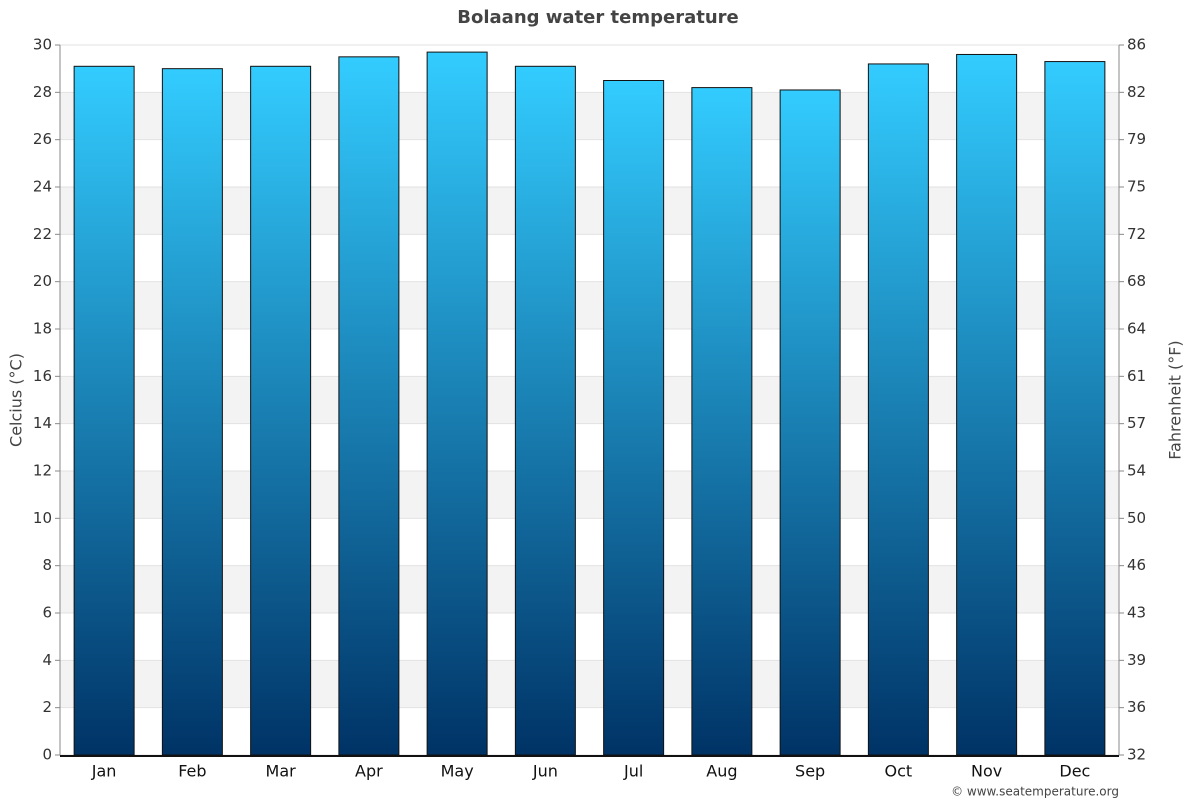 This screenshot has height=800, width=1200. Describe the element at coordinates (42, 518) in the screenshot. I see `y-tick-label: 10` at that location.